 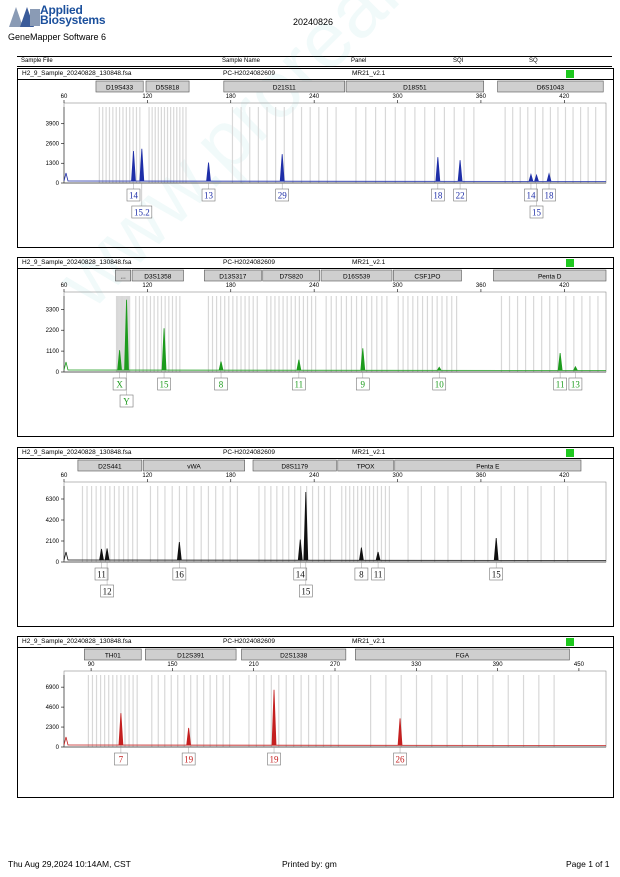 What do you see at coordinates (359, 61) in the screenshot?
I see `col-panel: Panel` at bounding box center [359, 61].